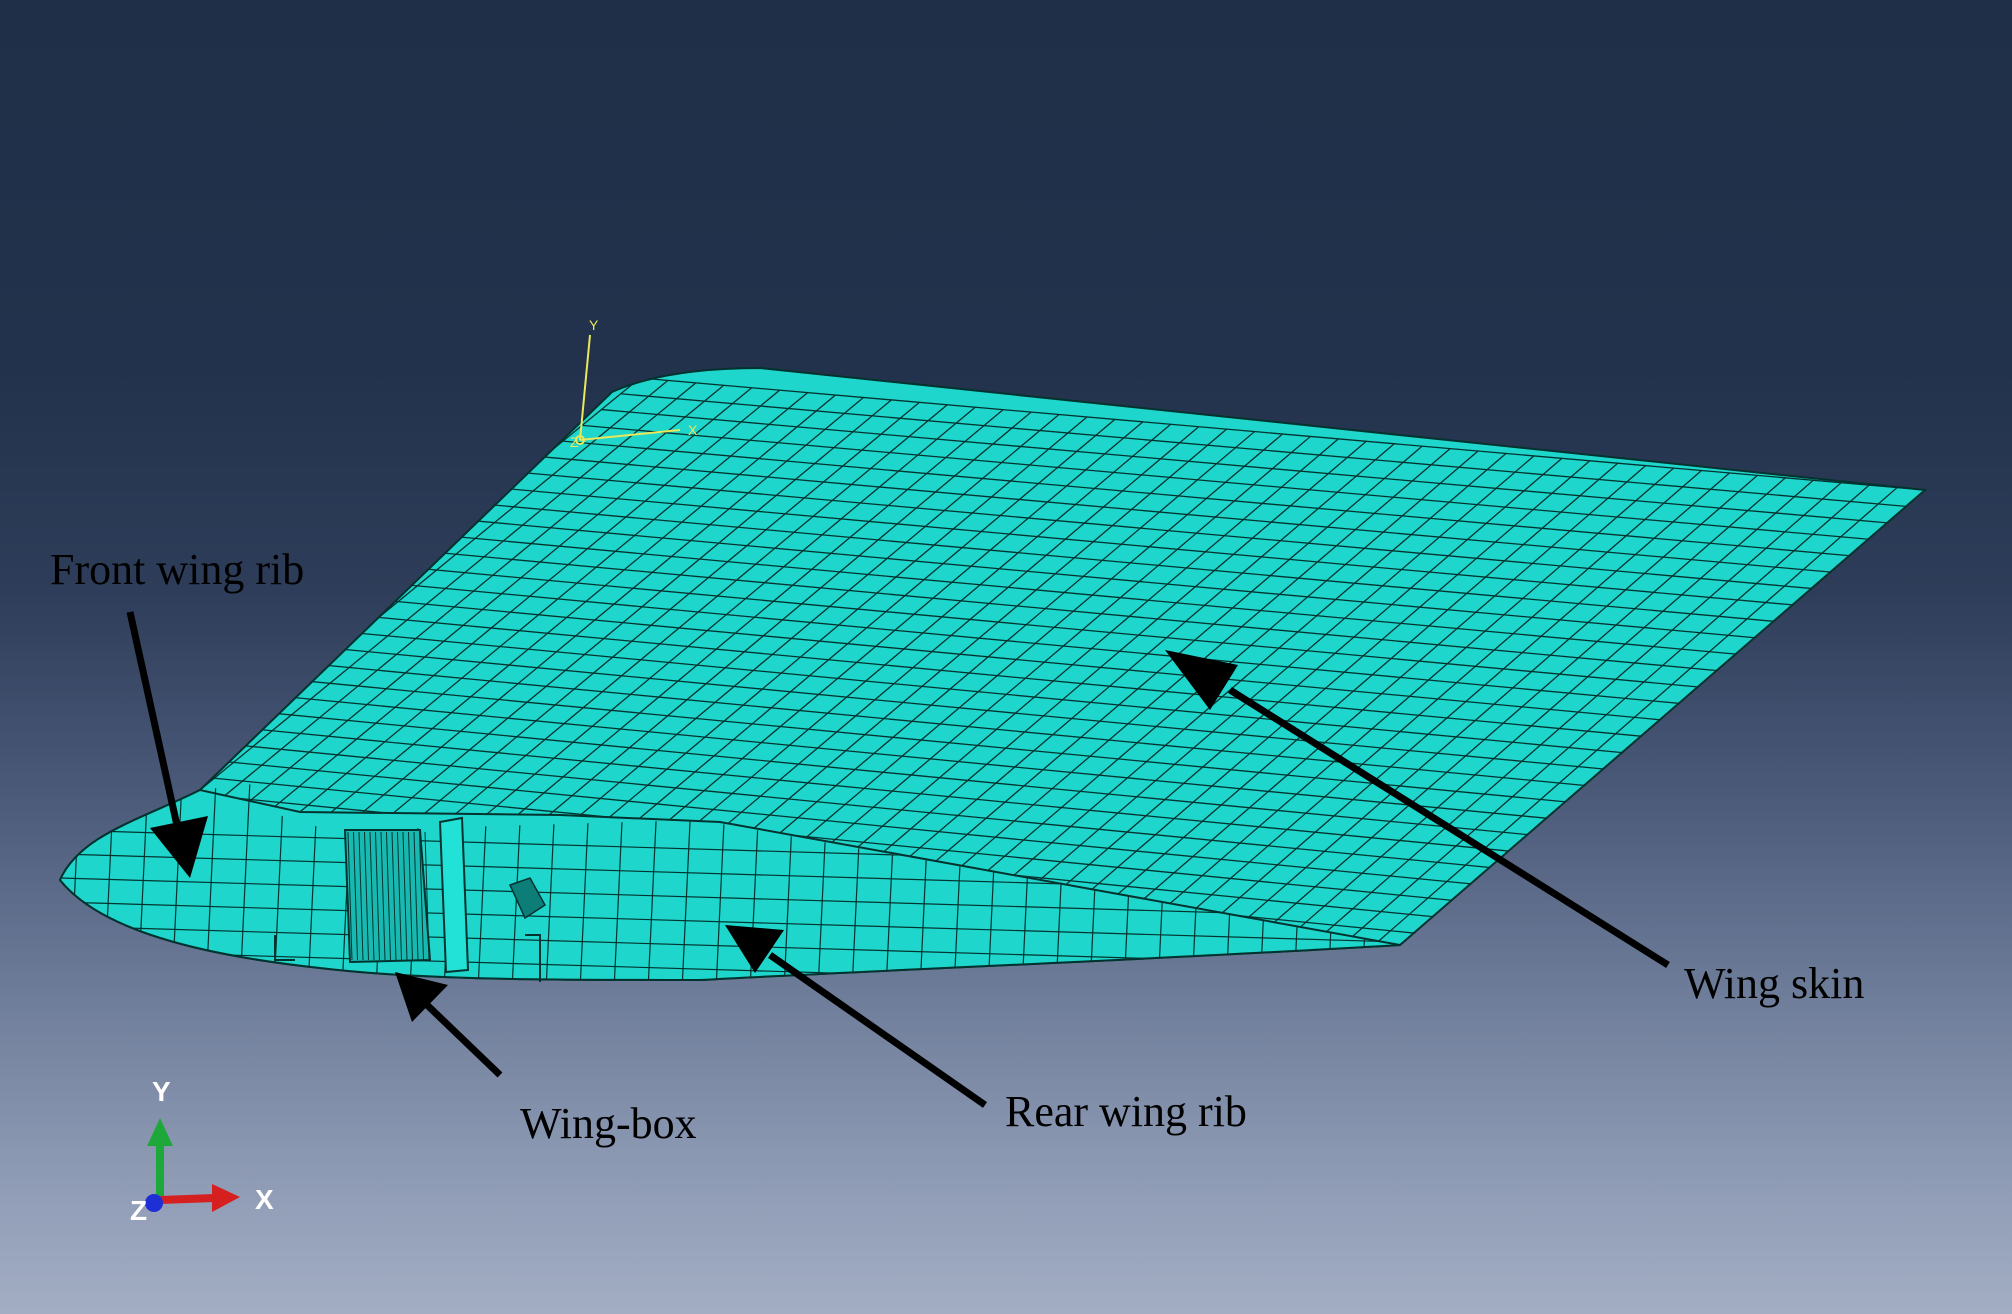 The height and width of the screenshot is (1314, 2012). What do you see at coordinates (139, 1210) in the screenshot?
I see `triad-z-label: Z` at bounding box center [139, 1210].